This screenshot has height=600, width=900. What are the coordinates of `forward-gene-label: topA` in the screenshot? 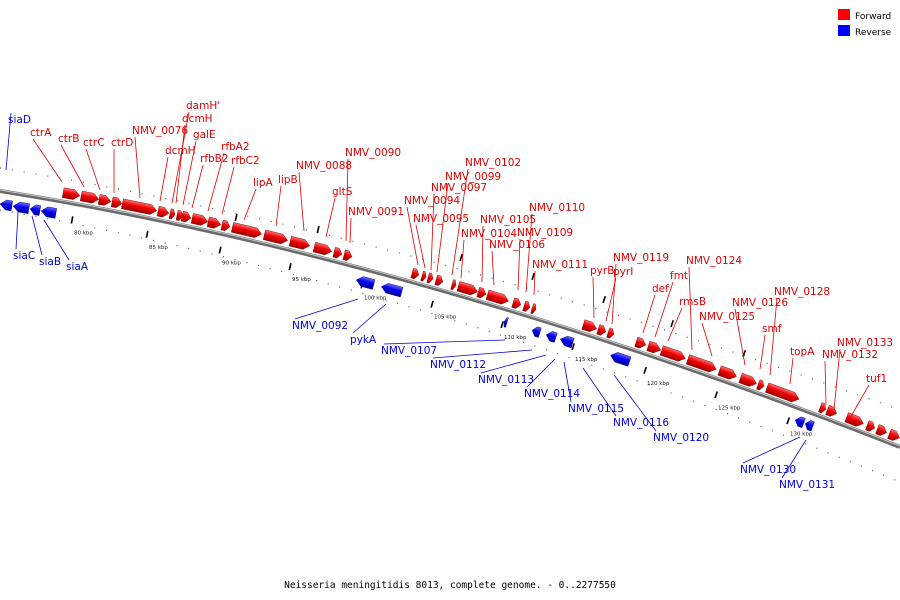 It's located at (802, 352).